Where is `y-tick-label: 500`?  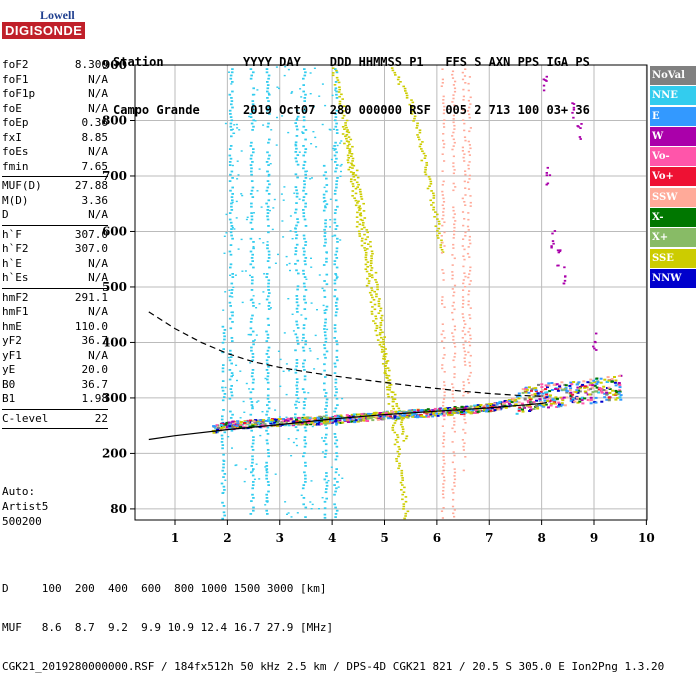 y-tick-label: 500 is located at coordinates (114, 287).